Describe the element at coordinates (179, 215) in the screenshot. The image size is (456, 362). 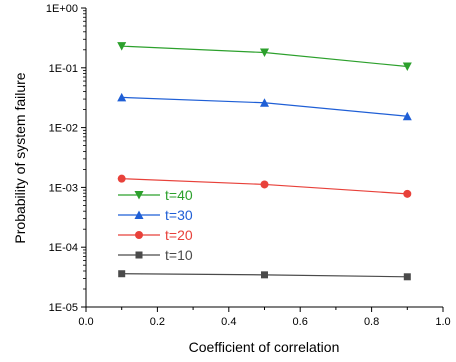
I see `legend-label: t=30` at that location.